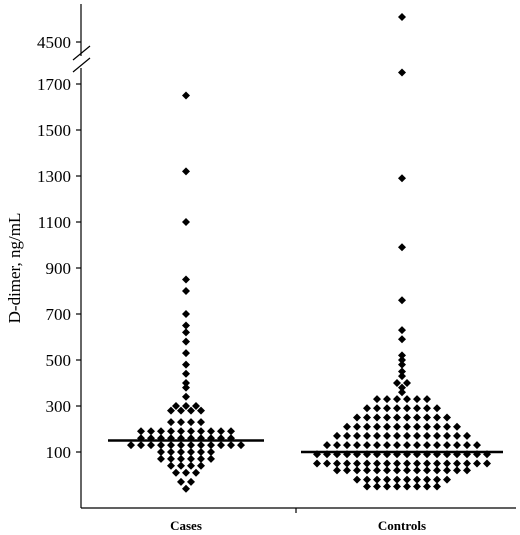 Image resolution: width=520 pixels, height=535 pixels. What do you see at coordinates (305, 446) in the screenshot?
I see `median-lines` at bounding box center [305, 446].